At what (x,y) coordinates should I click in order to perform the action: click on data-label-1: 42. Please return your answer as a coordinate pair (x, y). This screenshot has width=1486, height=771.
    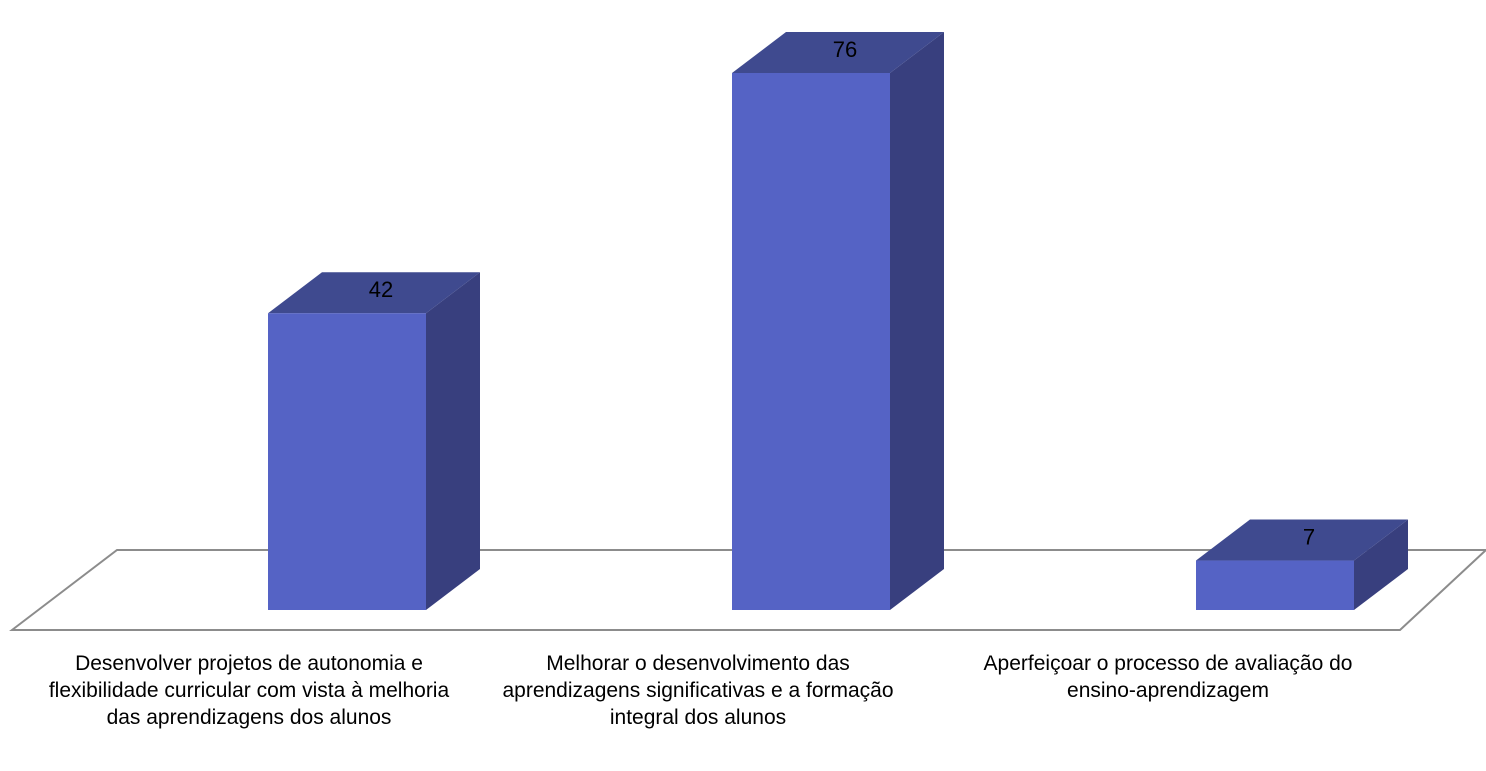
    Looking at the image, I should click on (381, 289).